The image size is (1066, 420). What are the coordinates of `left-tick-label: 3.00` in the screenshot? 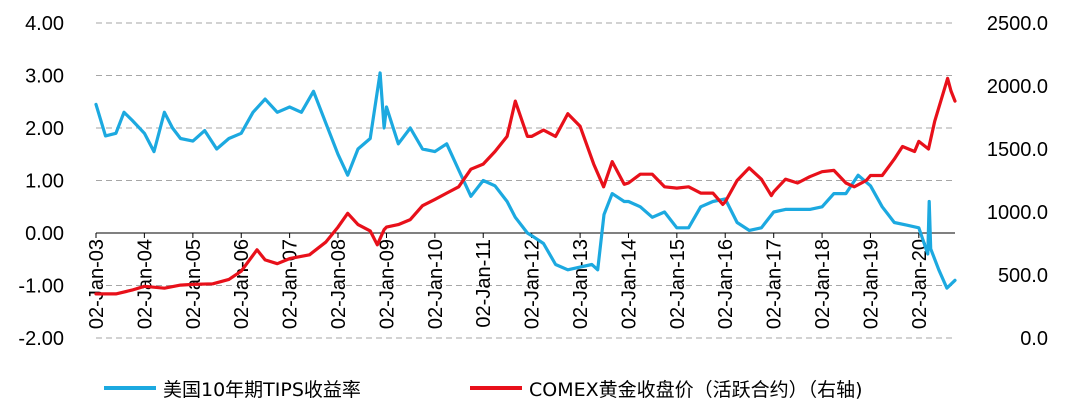 It's located at (44, 77).